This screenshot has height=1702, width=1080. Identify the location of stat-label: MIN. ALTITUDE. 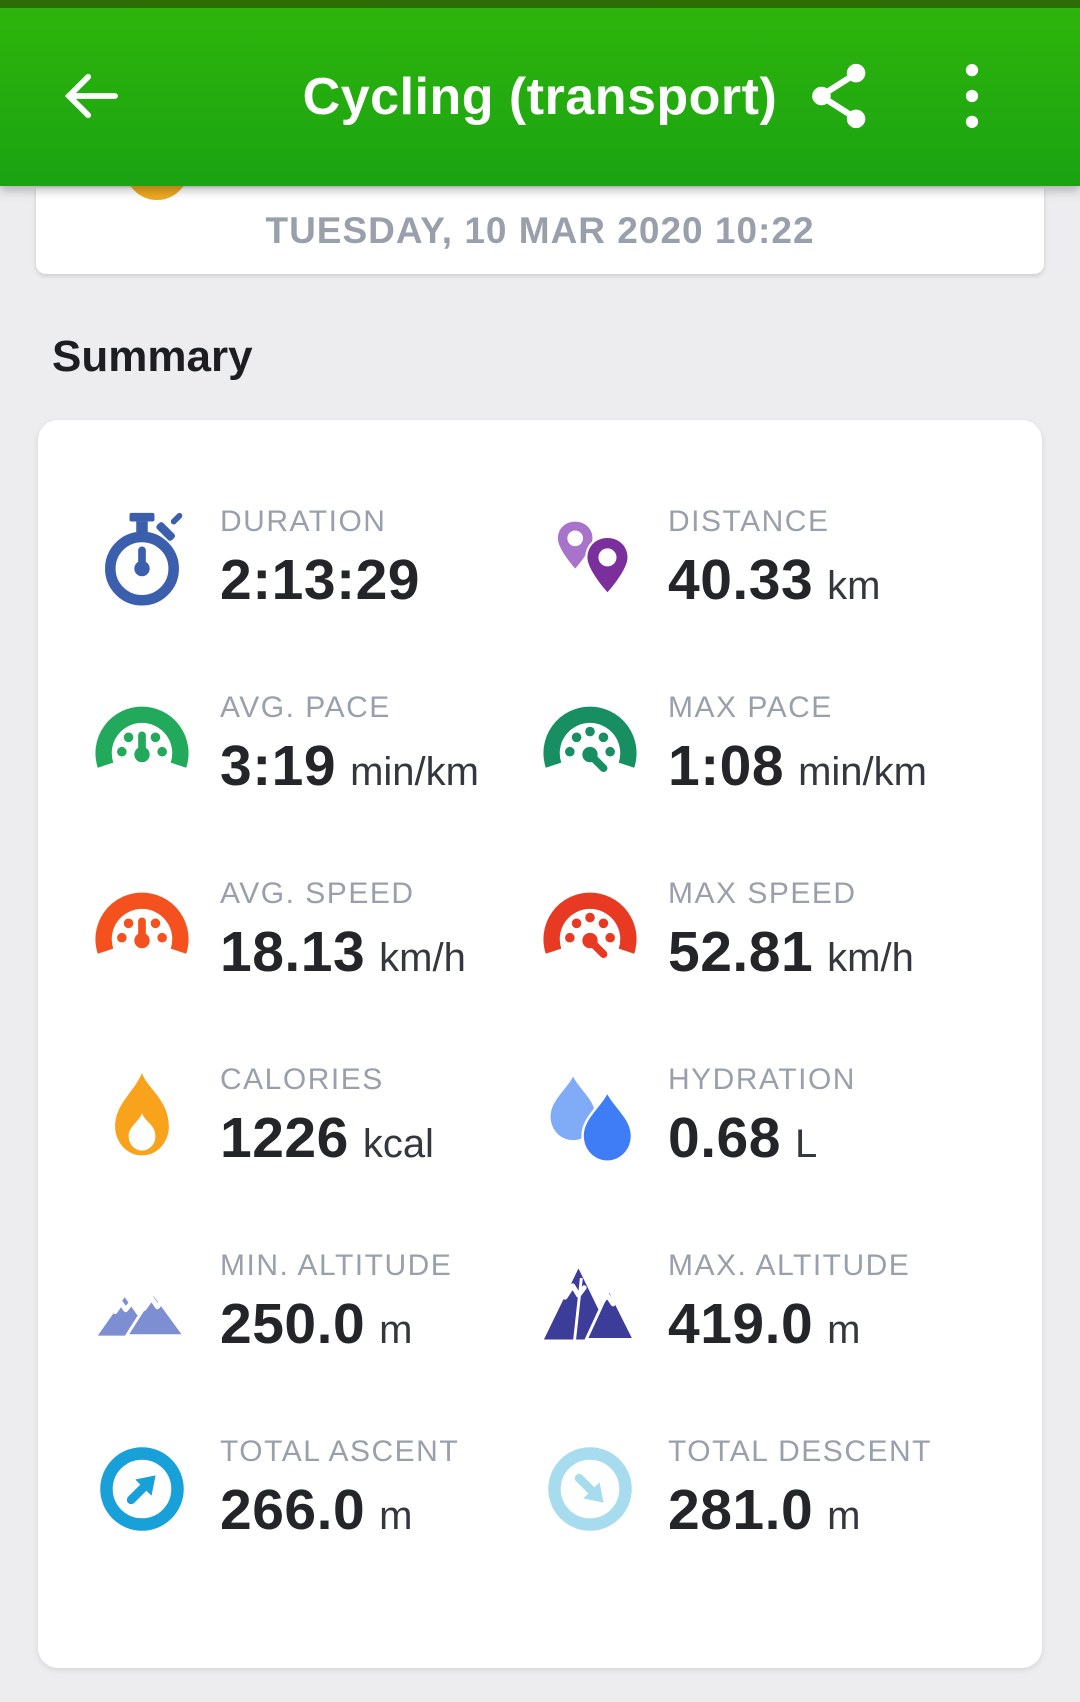
(336, 1265).